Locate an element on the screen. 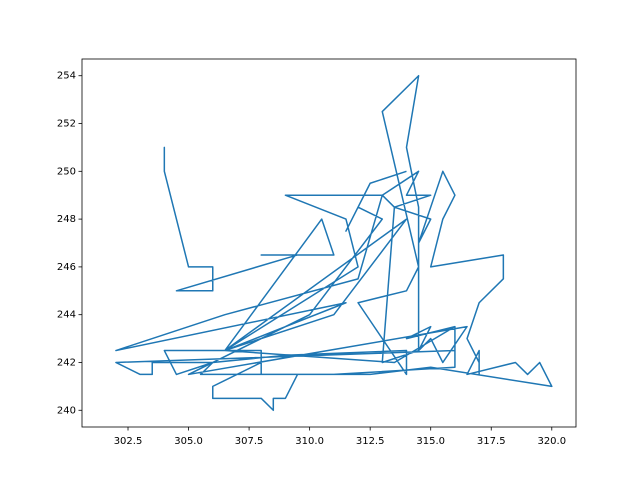  x-tick-label: 307.5 is located at coordinates (249, 441).